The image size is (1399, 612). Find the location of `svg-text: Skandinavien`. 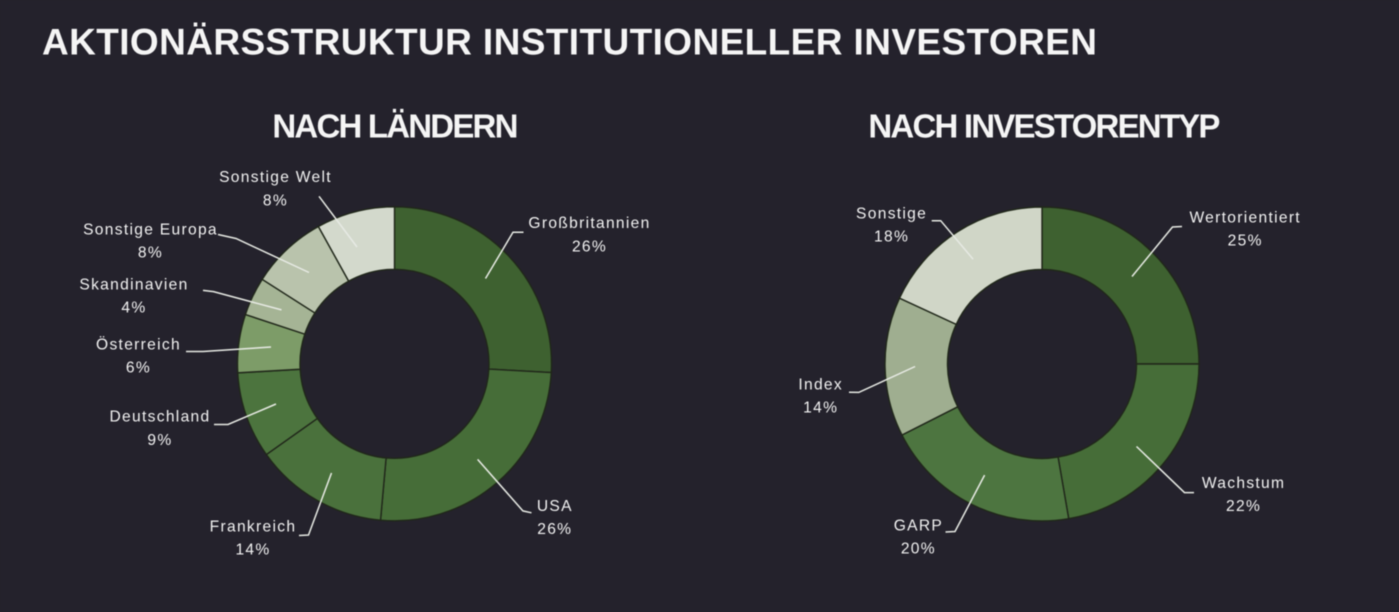

svg-text: Skandinavien is located at coordinates (133, 284).